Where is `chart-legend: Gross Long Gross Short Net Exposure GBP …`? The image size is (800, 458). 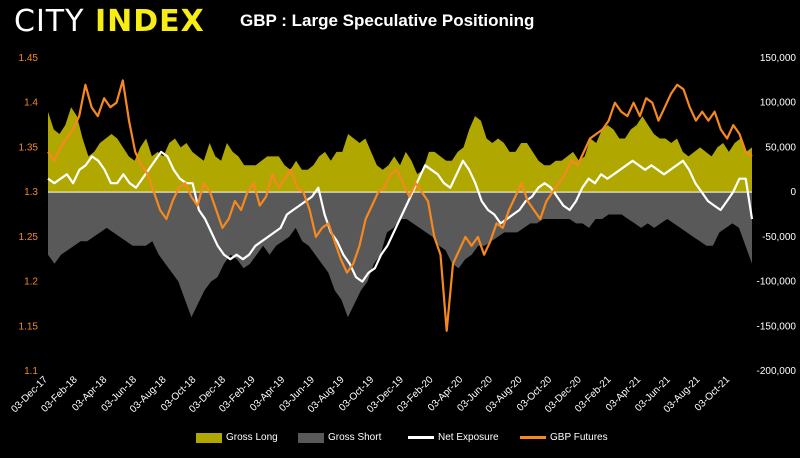 chart-legend: Gross Long Gross Short Net Exposure GBP … is located at coordinates (400, 440).